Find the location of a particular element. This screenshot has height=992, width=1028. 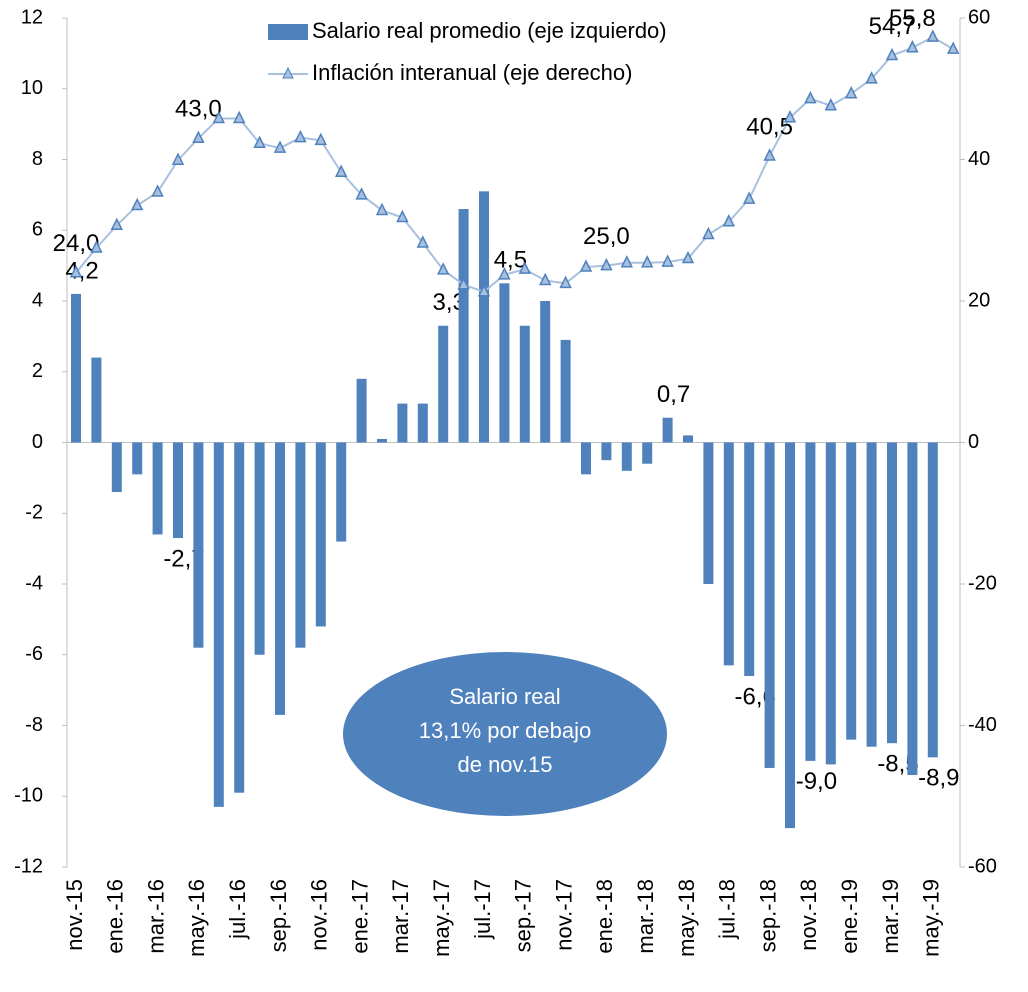

legend-marker is located at coordinates (288, 72).